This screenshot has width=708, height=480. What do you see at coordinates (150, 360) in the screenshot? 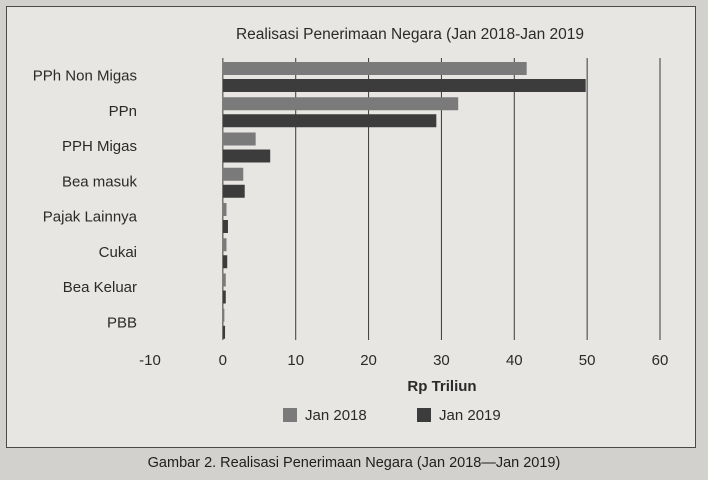
I see `x-tick-label: -10` at bounding box center [150, 360].